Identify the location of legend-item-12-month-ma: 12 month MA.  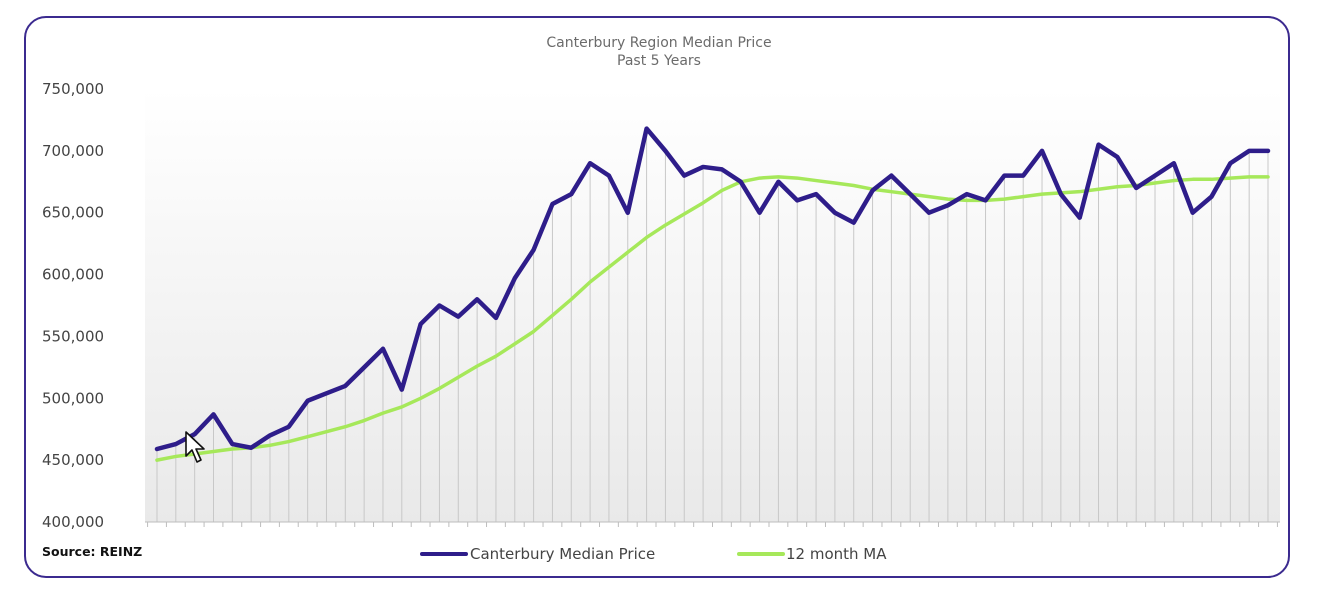
(812, 554).